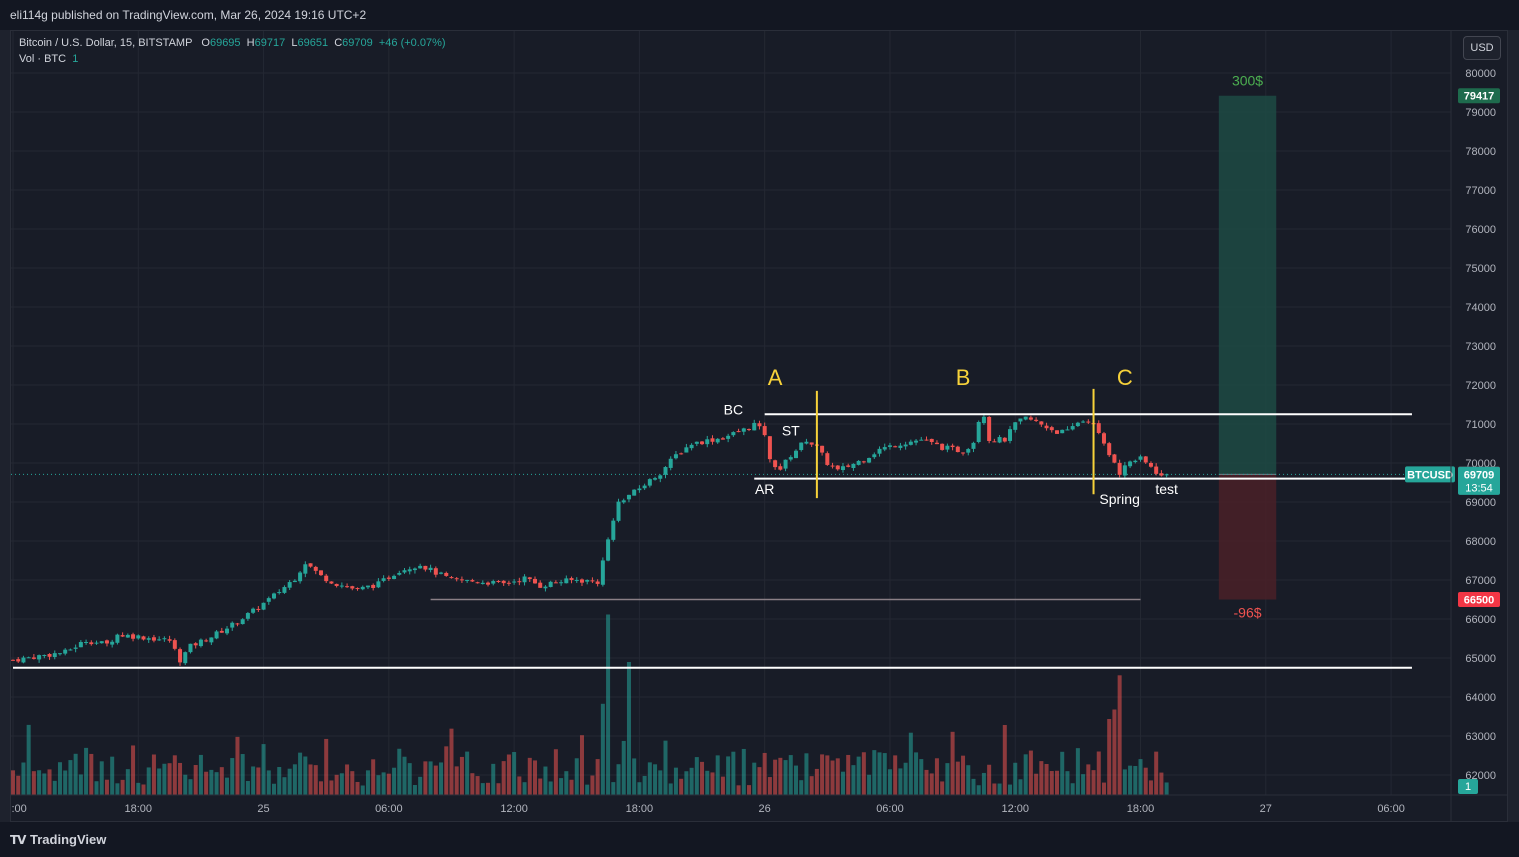 The width and height of the screenshot is (1519, 857). What do you see at coordinates (1430, 474) in the screenshot?
I see `symbol-tag` at bounding box center [1430, 474].